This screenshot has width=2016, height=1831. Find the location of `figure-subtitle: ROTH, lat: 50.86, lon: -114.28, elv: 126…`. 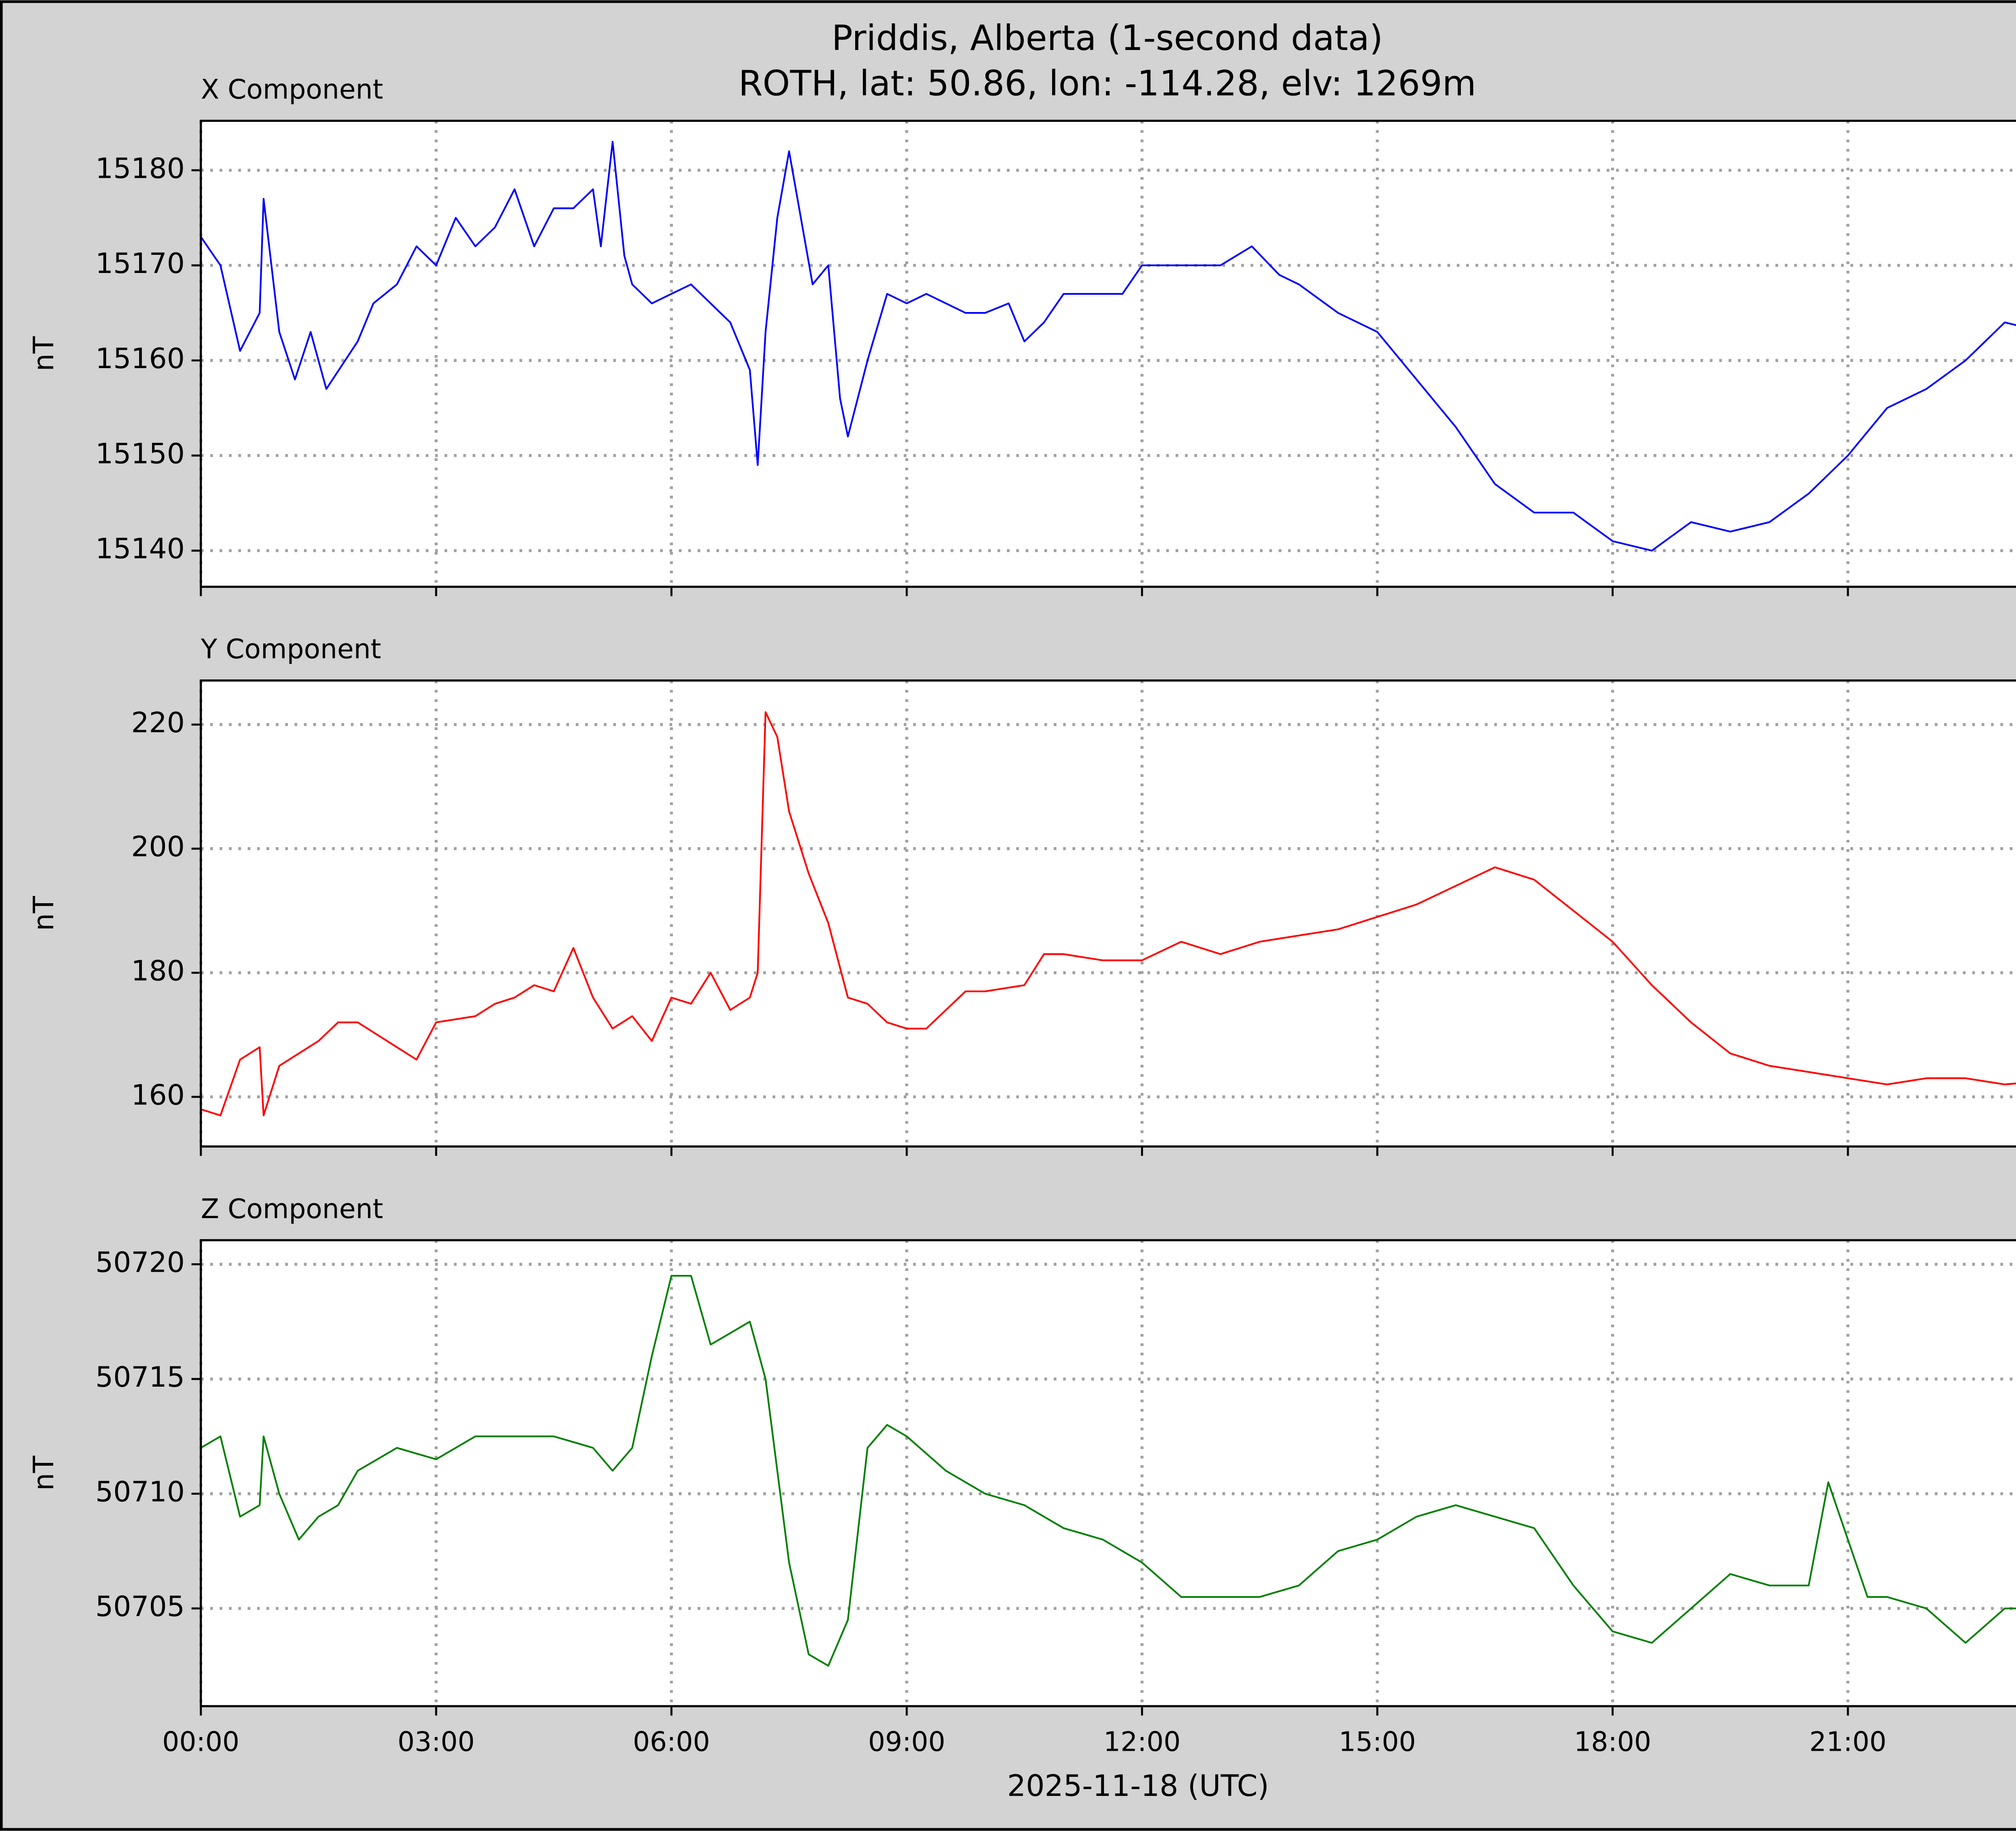

figure-subtitle: ROTH, lat: 50.86, lon: -114.28, elv: 126… is located at coordinates (1107, 84).